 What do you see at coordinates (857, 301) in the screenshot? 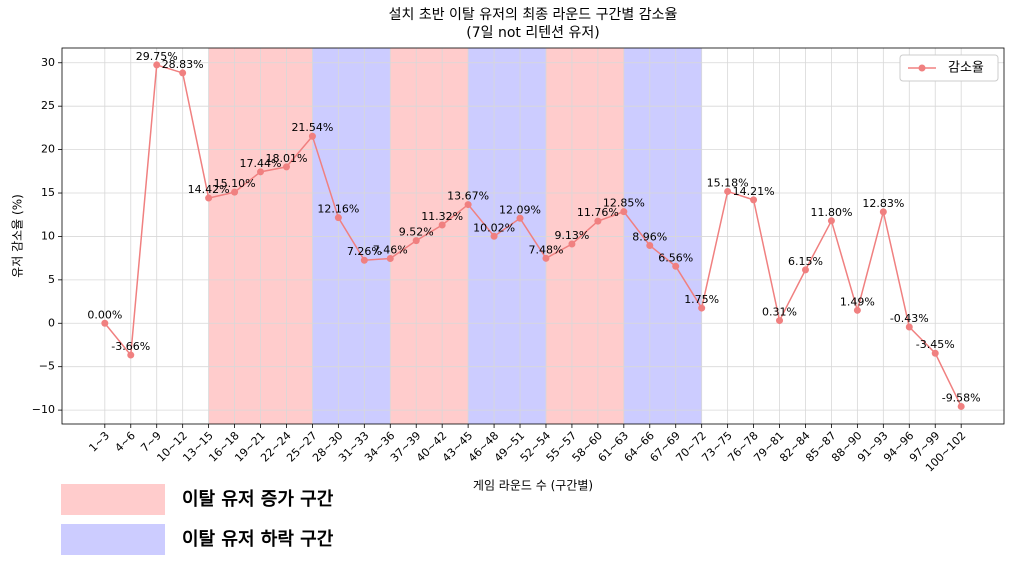
I see `data-label: 1.49%` at bounding box center [857, 301].